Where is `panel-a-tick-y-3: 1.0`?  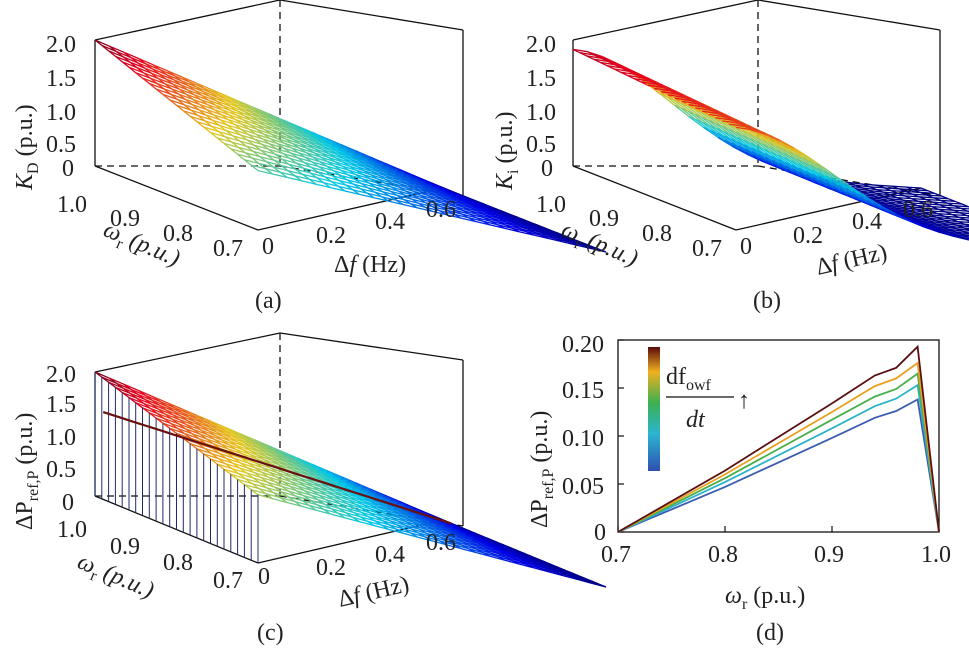
panel-a-tick-y-3: 1.0 is located at coordinates (72, 205).